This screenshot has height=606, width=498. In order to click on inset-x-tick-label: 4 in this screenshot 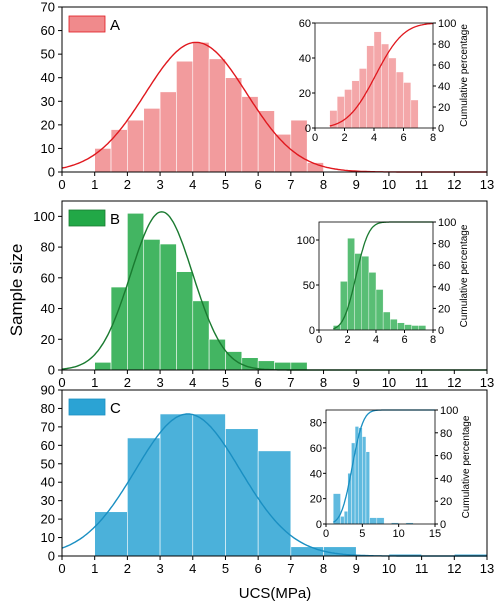, I will do `click(376, 340)`.